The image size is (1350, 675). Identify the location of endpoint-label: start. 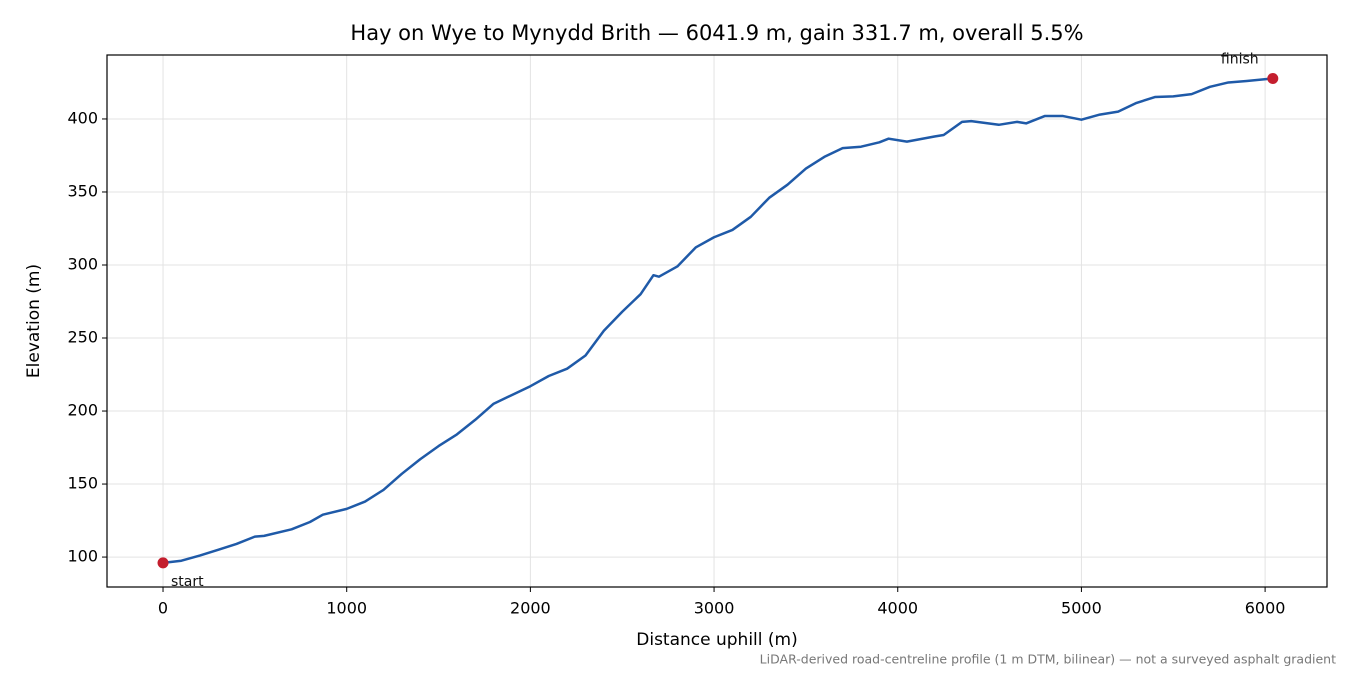
(187, 582).